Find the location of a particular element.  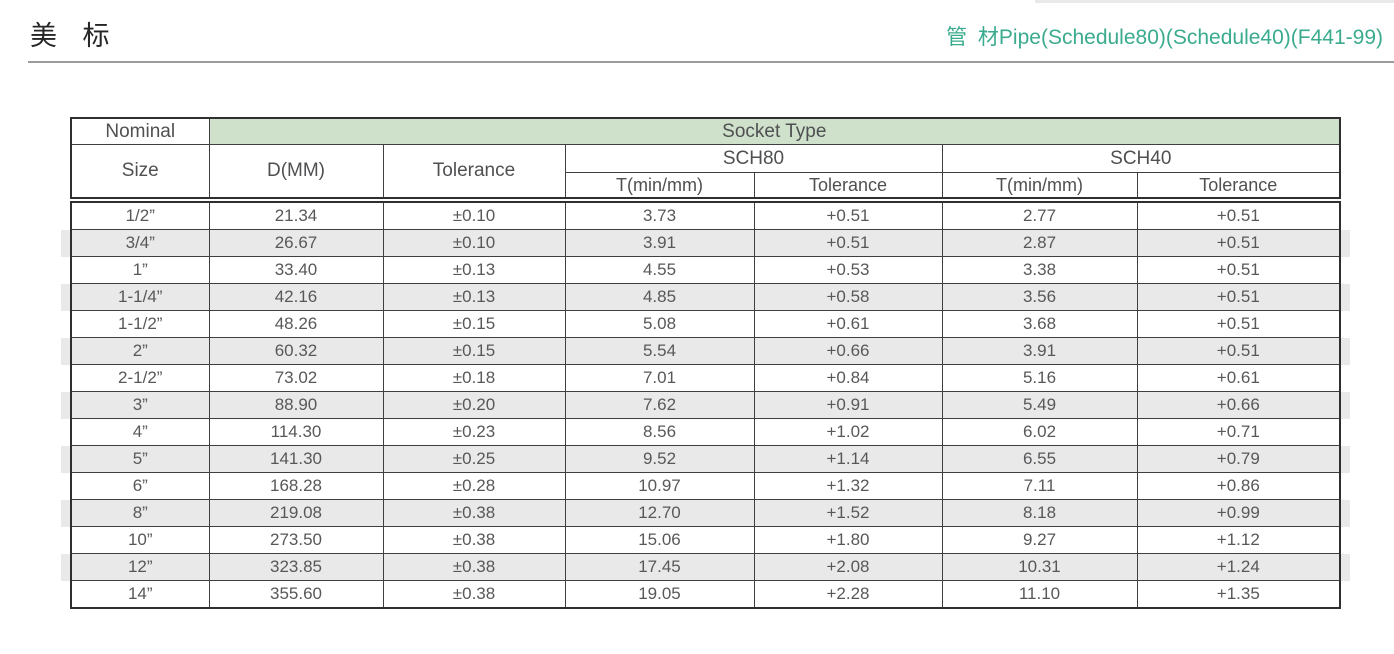

cell-d: 141.30 is located at coordinates (296, 459).